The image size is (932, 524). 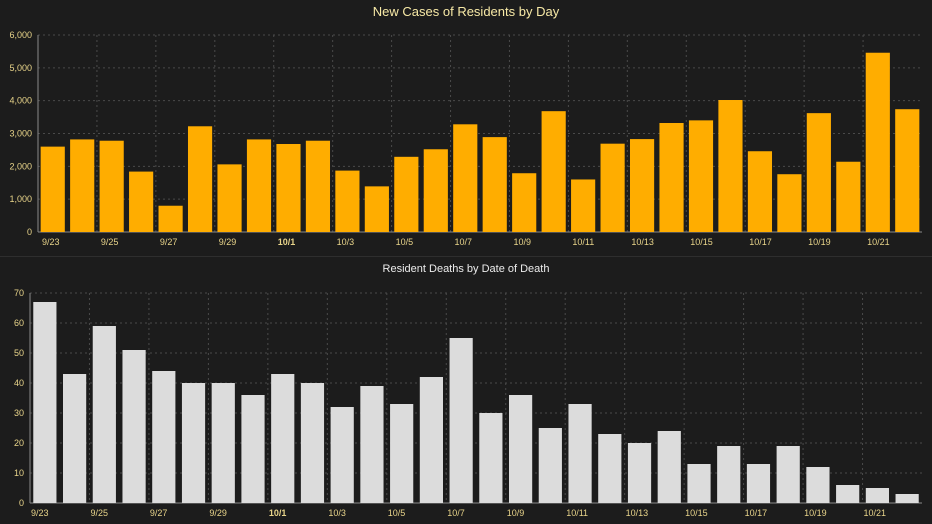 What do you see at coordinates (466, 269) in the screenshot?
I see `chart-title: Resident Deaths by Date of Death` at bounding box center [466, 269].